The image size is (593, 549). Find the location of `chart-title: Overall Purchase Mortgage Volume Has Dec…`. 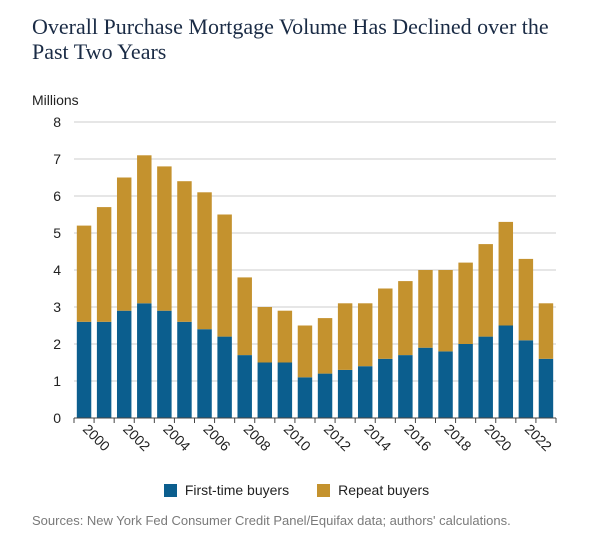

chart-title: Overall Purchase Mortgage Volume Has Dec… is located at coordinates (290, 39).